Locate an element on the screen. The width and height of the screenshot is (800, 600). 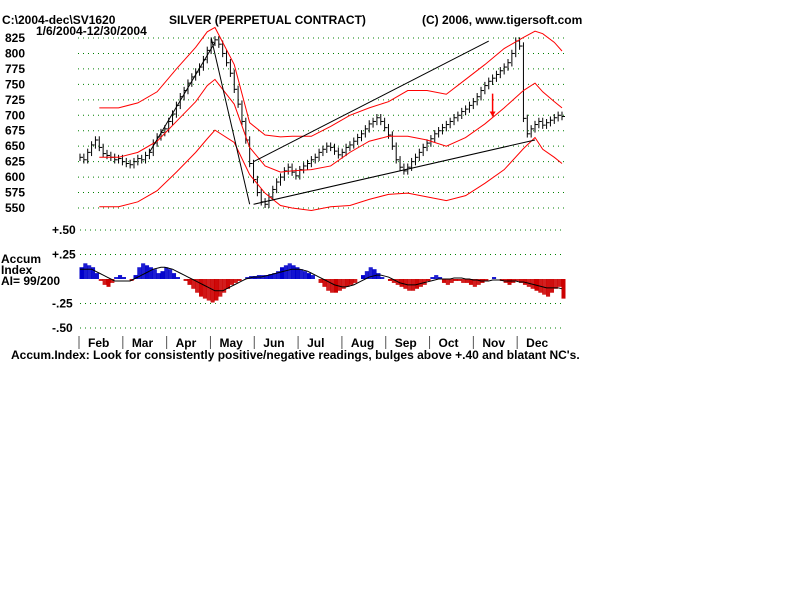
accum-title-line: AI= 99/200 is located at coordinates (30, 281).